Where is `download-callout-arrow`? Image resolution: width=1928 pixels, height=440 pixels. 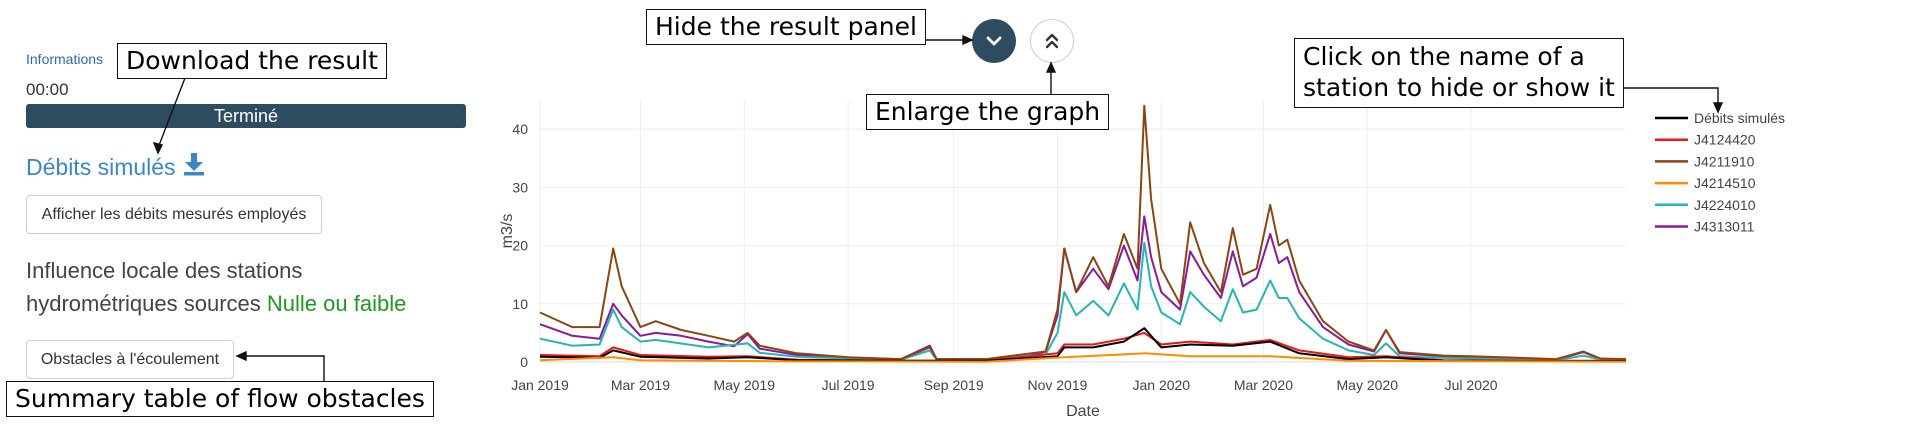
download-callout-arrow is located at coordinates (171, 113).